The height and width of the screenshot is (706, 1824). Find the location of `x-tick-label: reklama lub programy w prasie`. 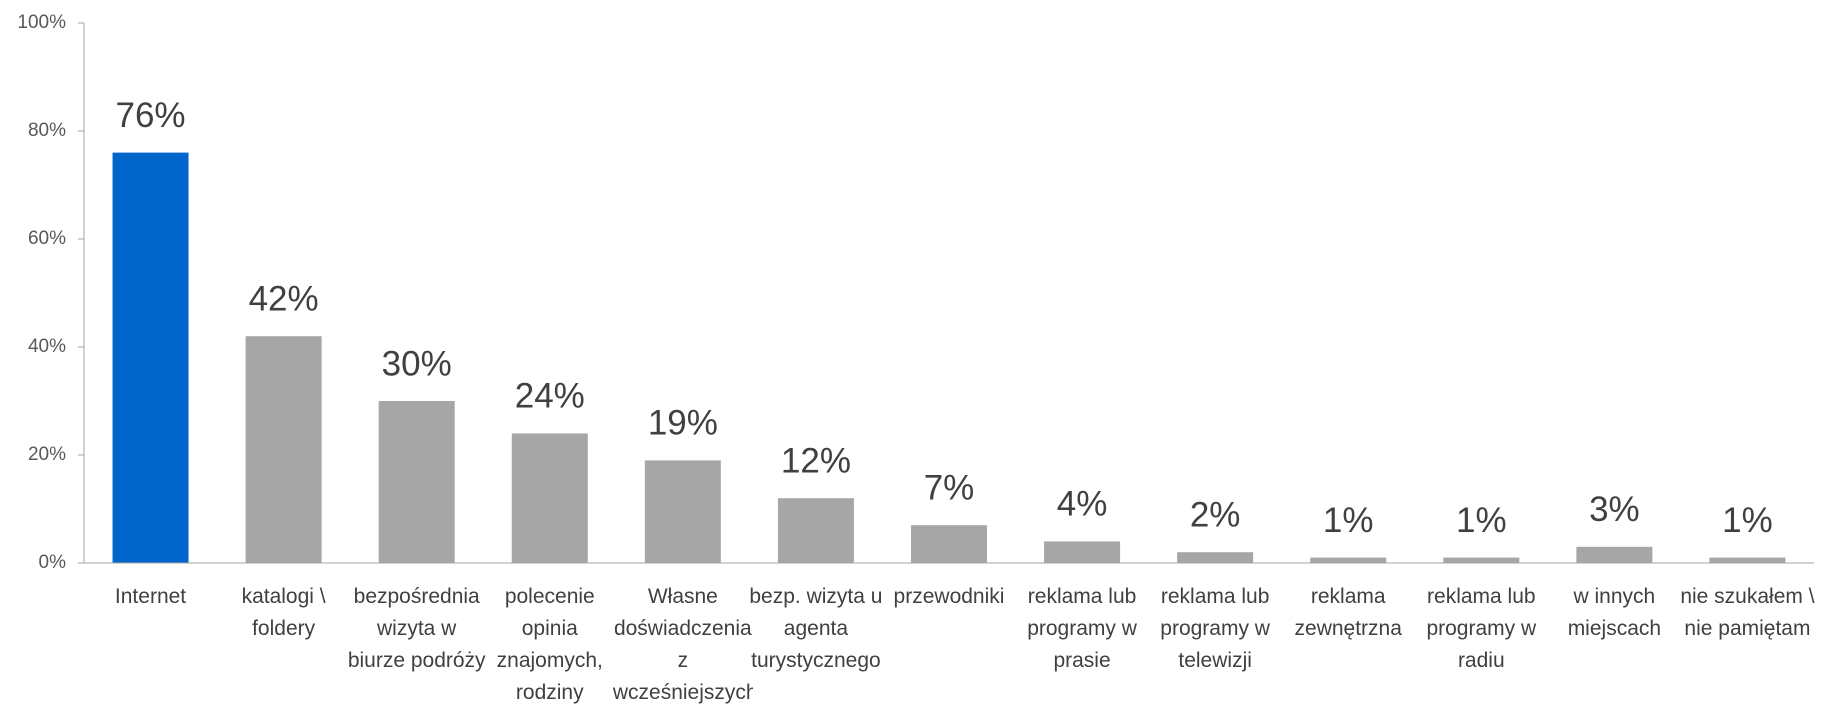

x-tick-label: reklama lub programy w prasie is located at coordinates (1082, 628).